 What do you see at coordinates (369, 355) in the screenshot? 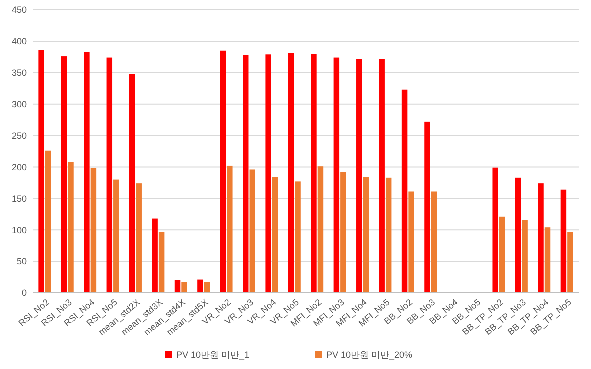
I see `legend-label: PV 10만원 미만_20%` at bounding box center [369, 355].